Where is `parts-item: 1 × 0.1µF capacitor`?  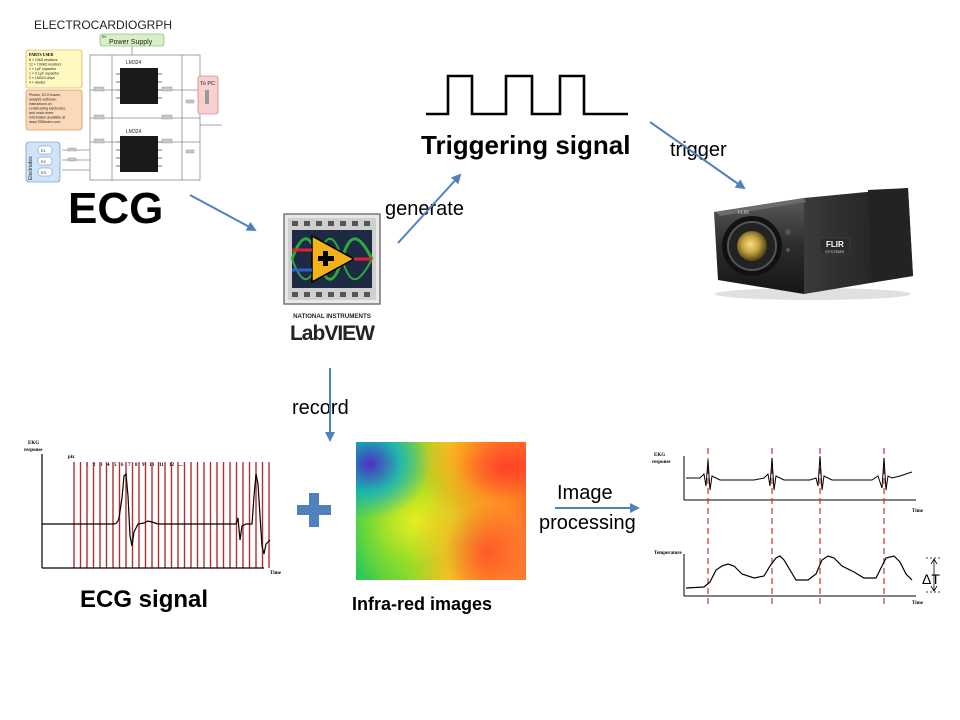
parts-item: 1 × 0.1µF capacitor is located at coordinates (44, 74).